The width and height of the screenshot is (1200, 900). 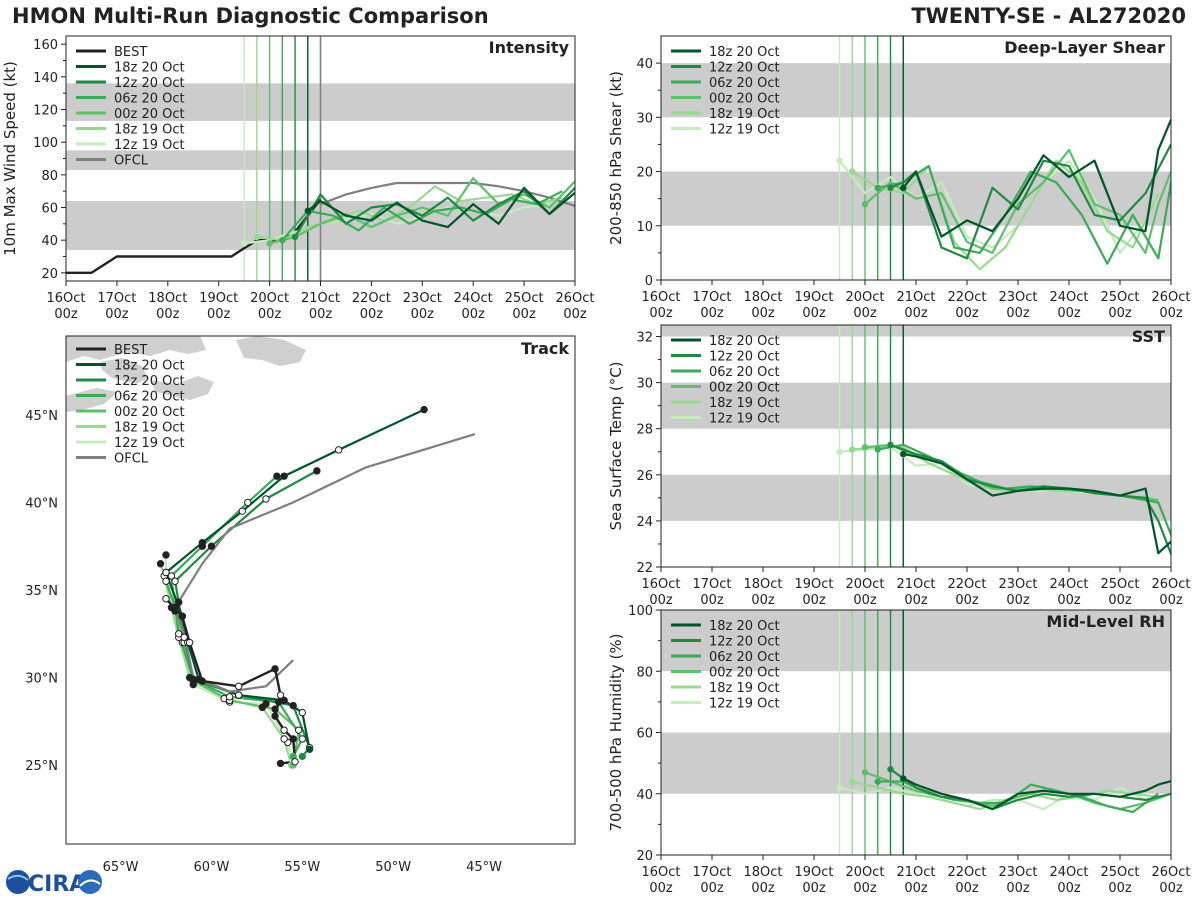 What do you see at coordinates (57, 884) in the screenshot?
I see `logo-text: CIRA` at bounding box center [57, 884].